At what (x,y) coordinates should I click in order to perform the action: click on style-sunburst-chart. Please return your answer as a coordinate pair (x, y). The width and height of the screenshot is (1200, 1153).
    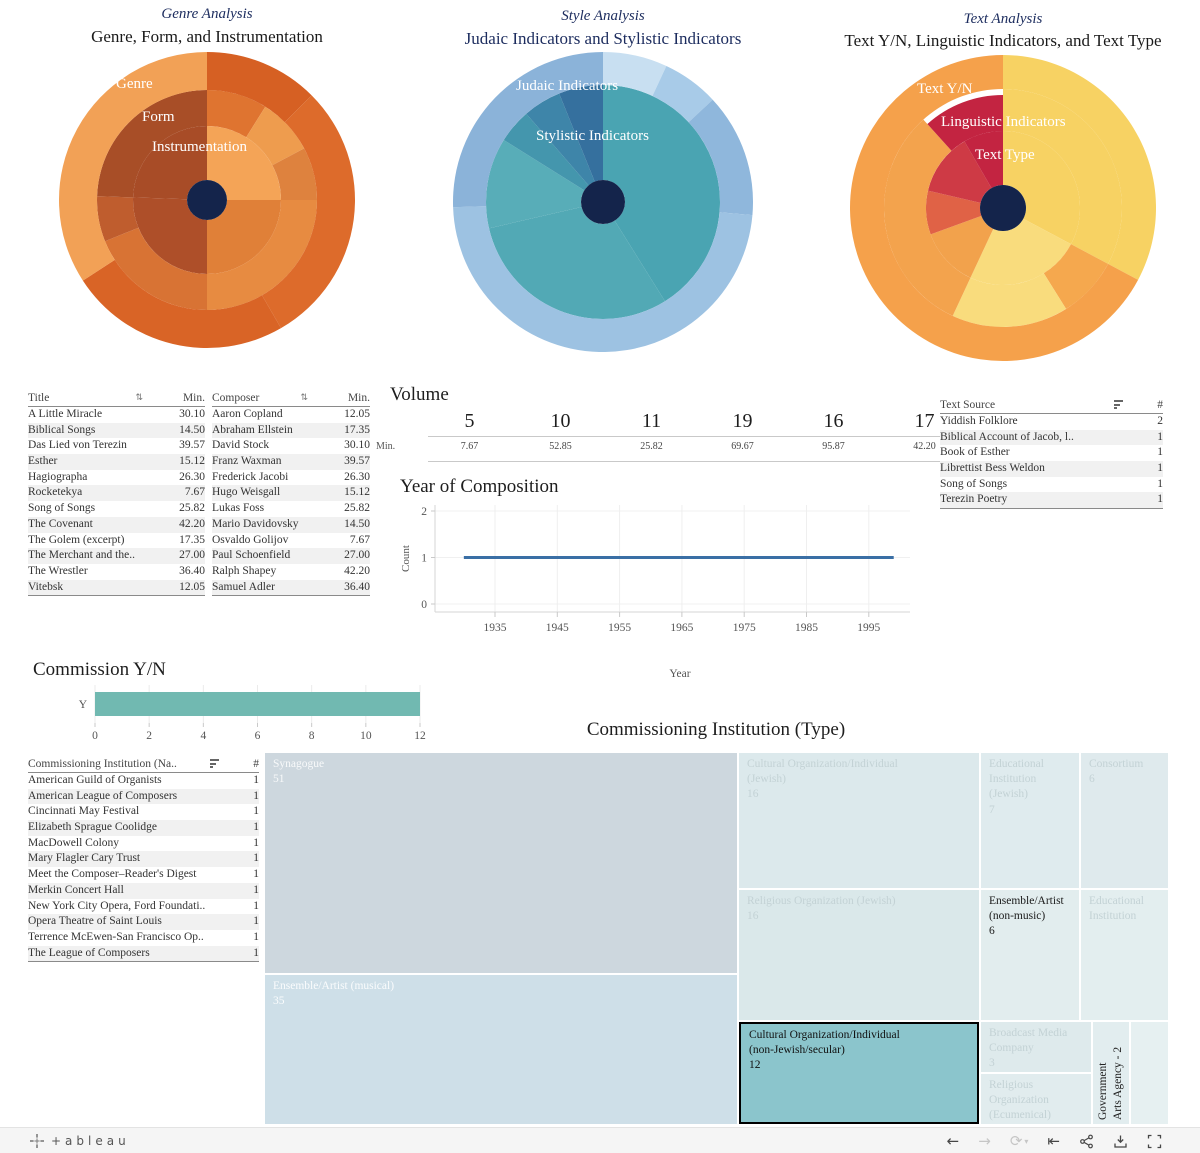
    Looking at the image, I should click on (603, 202).